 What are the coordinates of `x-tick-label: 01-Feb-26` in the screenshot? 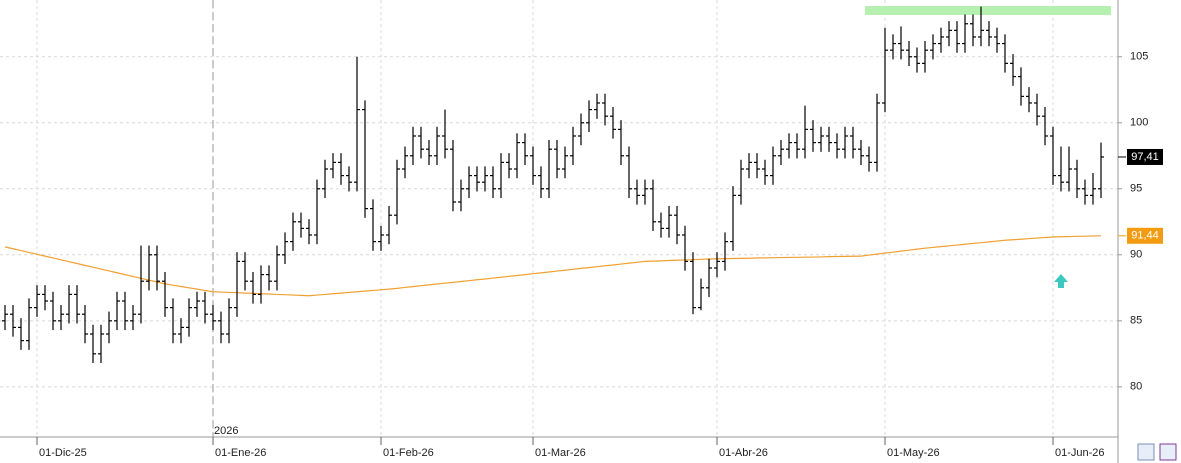 It's located at (408, 453).